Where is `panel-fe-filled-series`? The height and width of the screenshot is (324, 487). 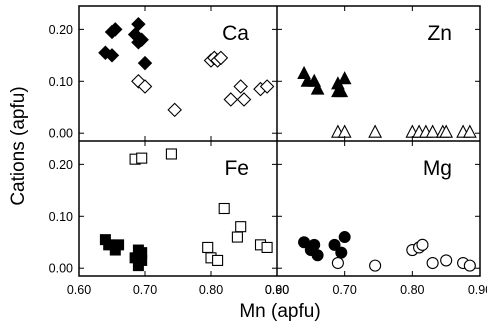 panel-fe-filled-series is located at coordinates (123, 253).